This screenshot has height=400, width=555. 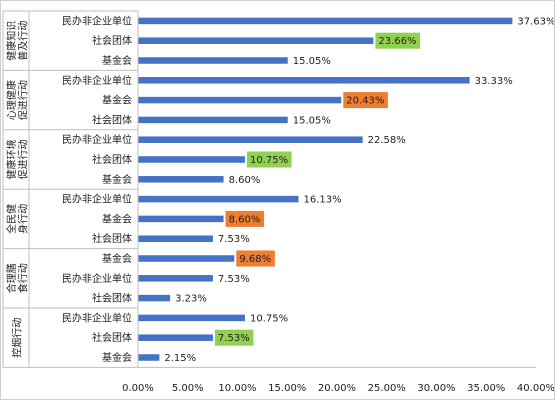 What do you see at coordinates (188, 388) in the screenshot?
I see `x-tick-label: 5.00%` at bounding box center [188, 388].